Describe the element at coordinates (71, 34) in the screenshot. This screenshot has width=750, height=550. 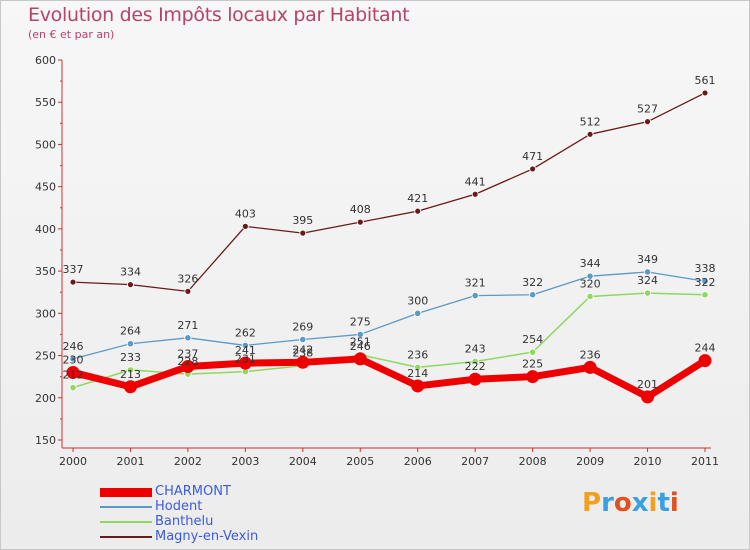
I see `chart-subtitle: (en € et par an)` at that location.